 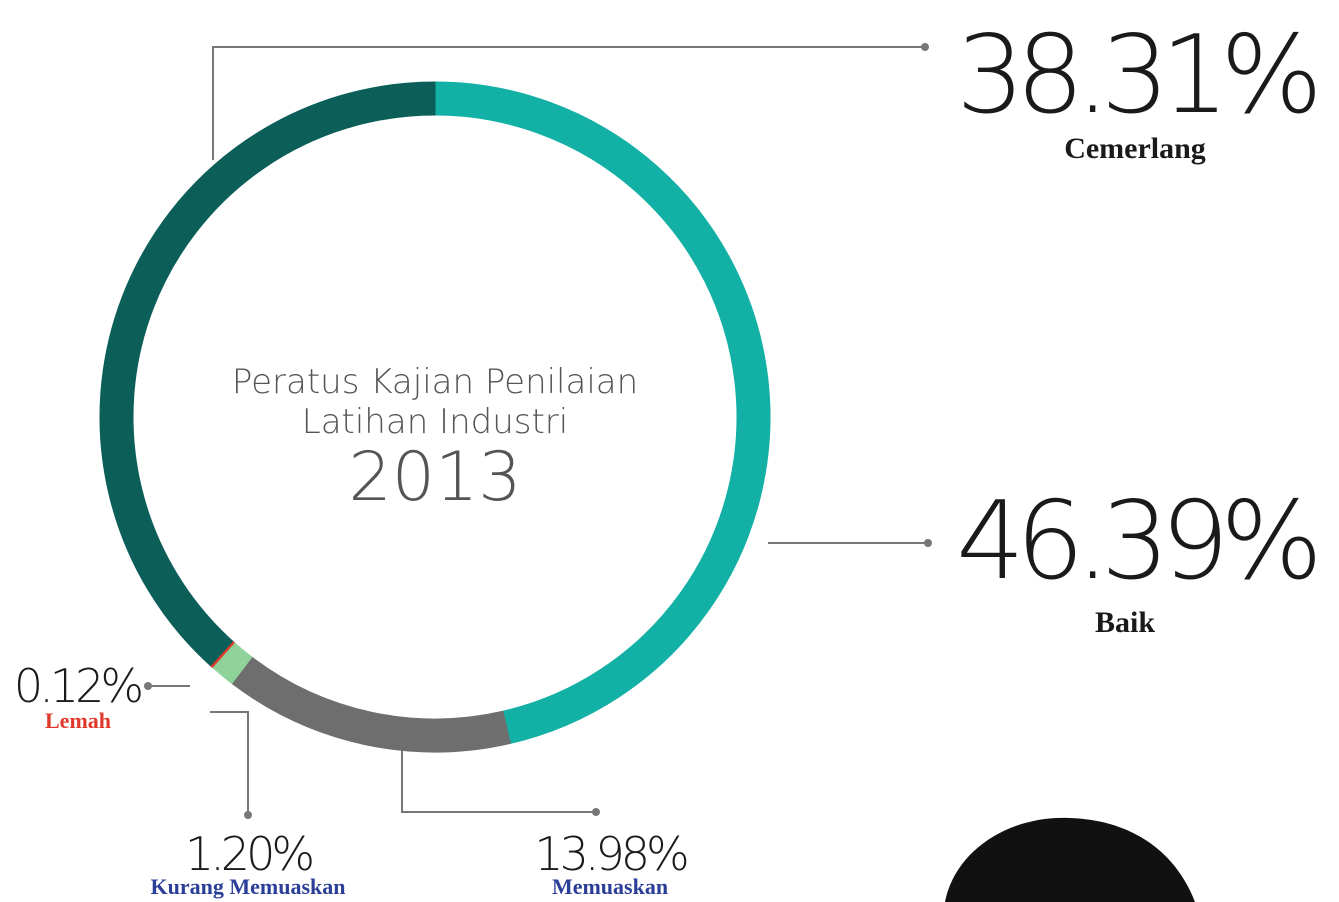 I want to click on value-label: 0.12%, so click(x=77, y=686).